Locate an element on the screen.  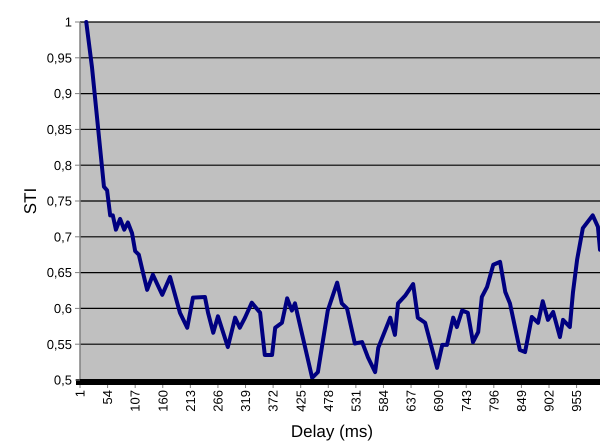
y-tick-label: 1 is located at coordinates (68, 22).